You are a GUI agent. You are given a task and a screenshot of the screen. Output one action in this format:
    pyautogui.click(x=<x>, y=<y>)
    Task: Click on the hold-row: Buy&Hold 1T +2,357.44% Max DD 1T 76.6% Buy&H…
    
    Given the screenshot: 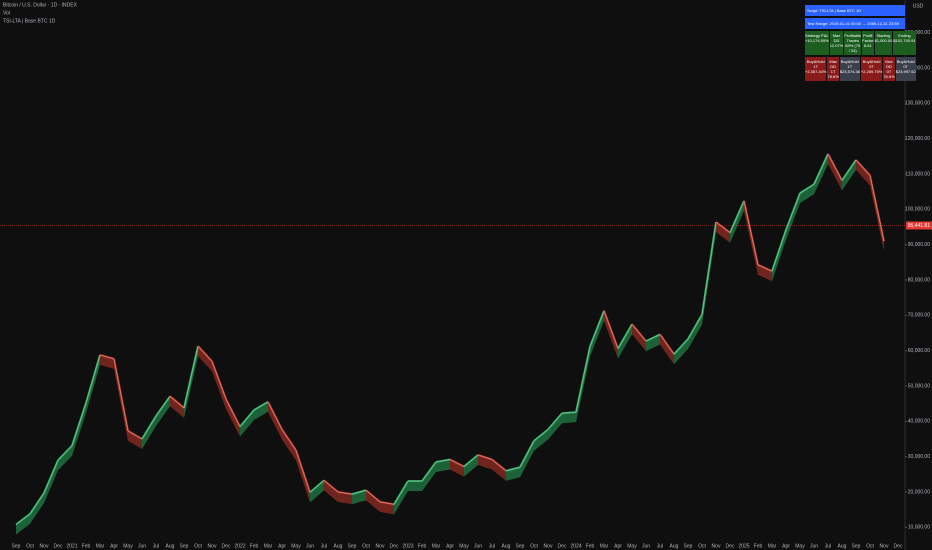 What is the action you would take?
    pyautogui.click(x=860, y=69)
    